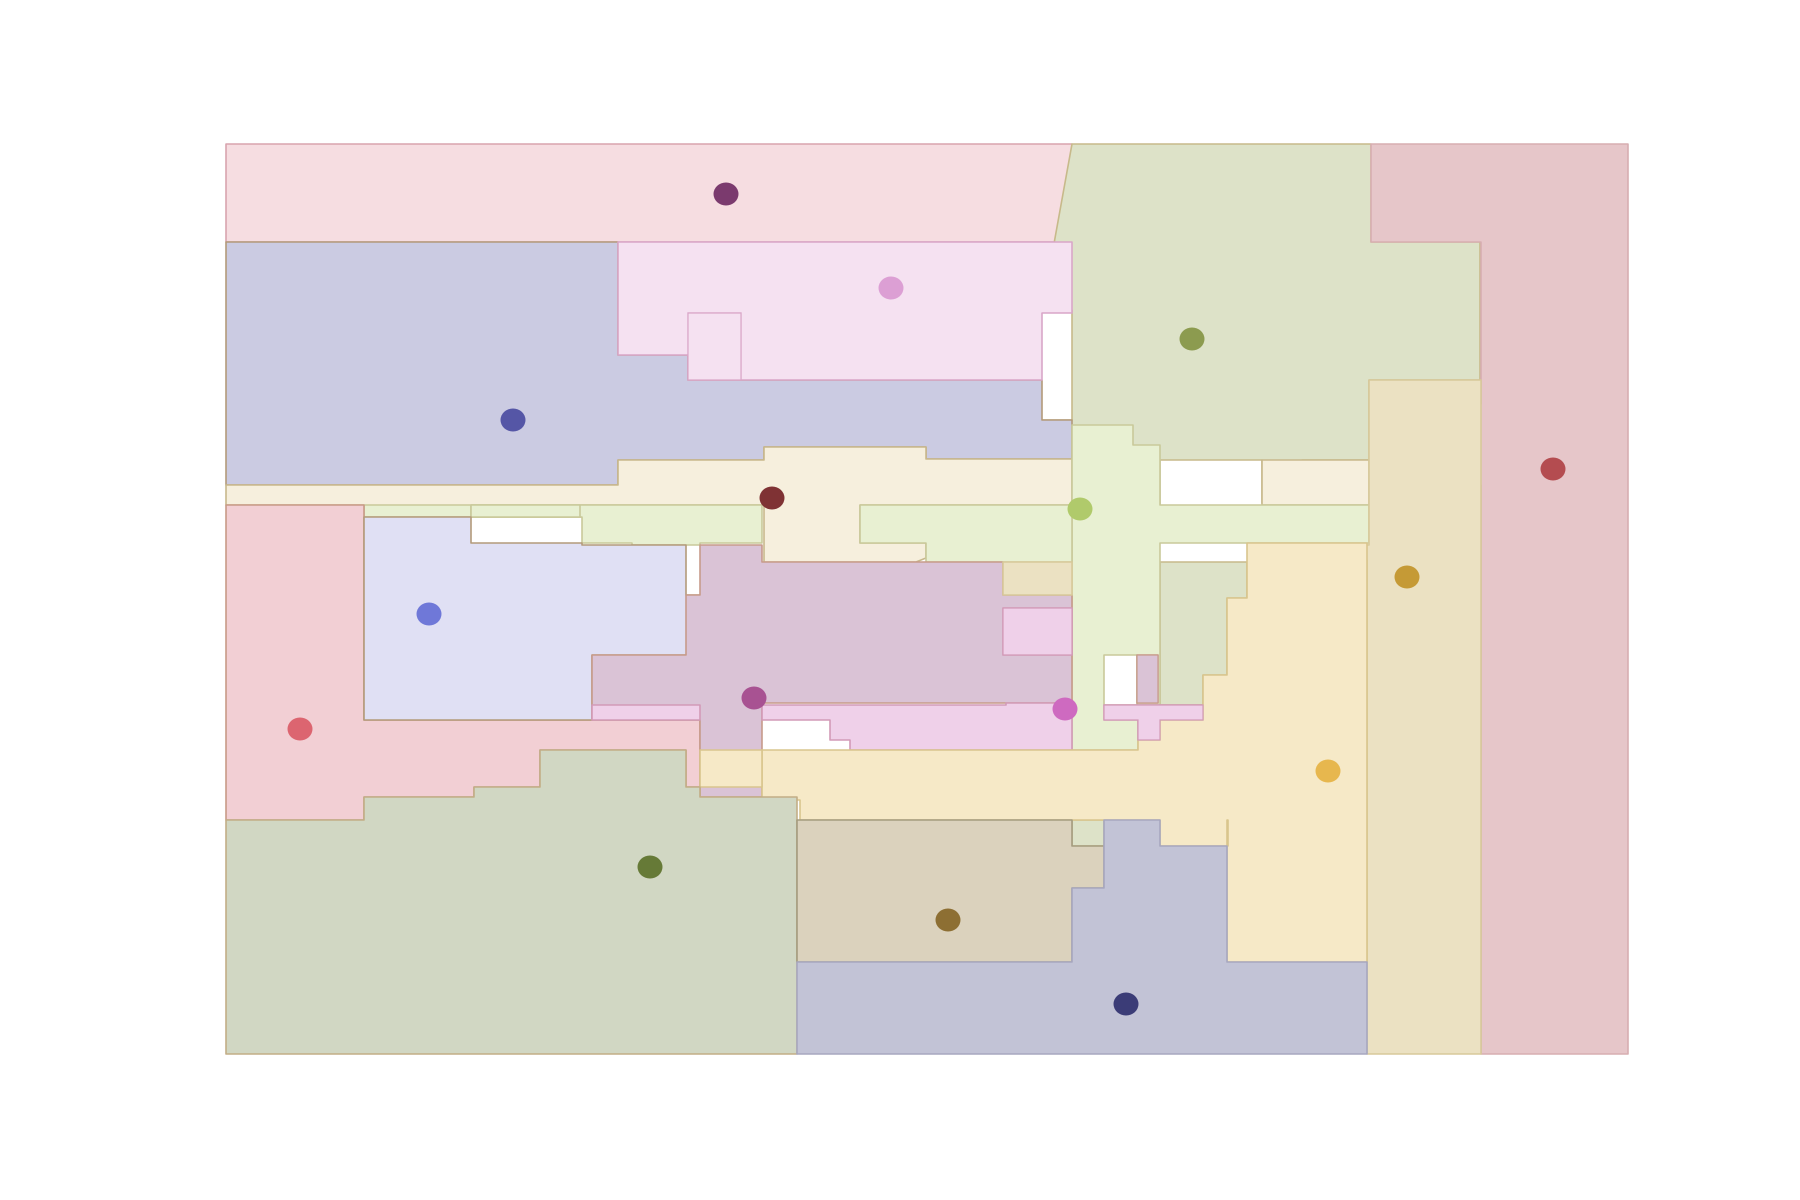 The width and height of the screenshot is (1800, 1200). I want to click on region-bottom-slate, so click(1082, 937).